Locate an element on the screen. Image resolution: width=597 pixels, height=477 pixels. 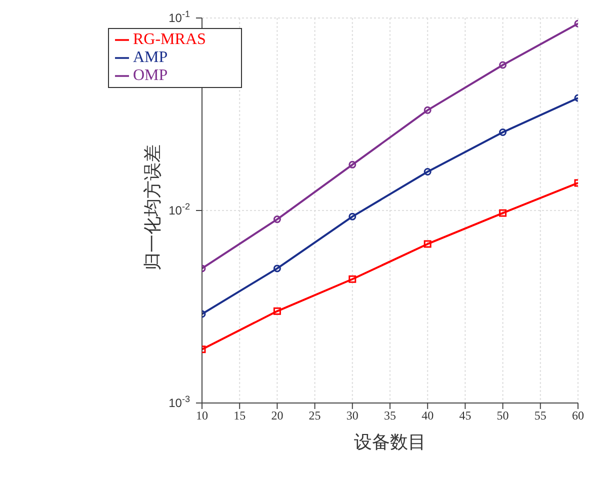
y-tick-label: 10$^{-1}$ is located at coordinates (179, 17).